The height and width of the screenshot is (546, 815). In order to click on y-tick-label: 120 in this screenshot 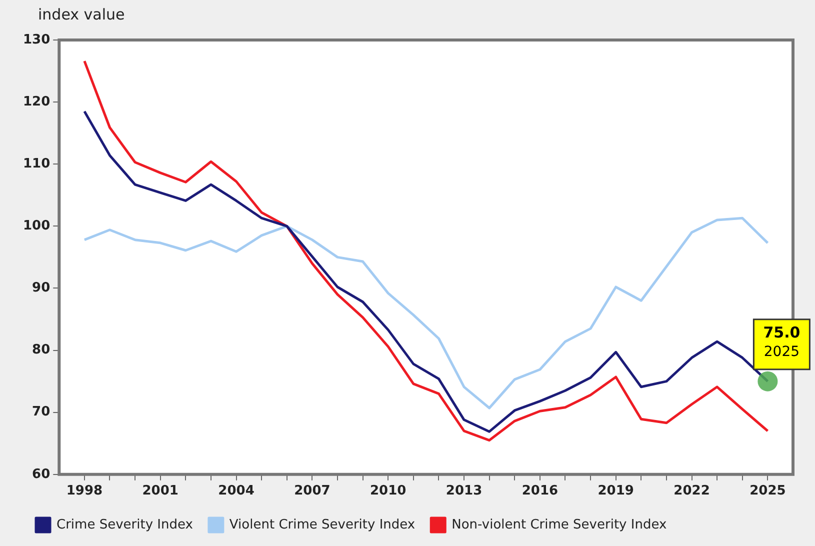, I will do `click(36, 102)`.